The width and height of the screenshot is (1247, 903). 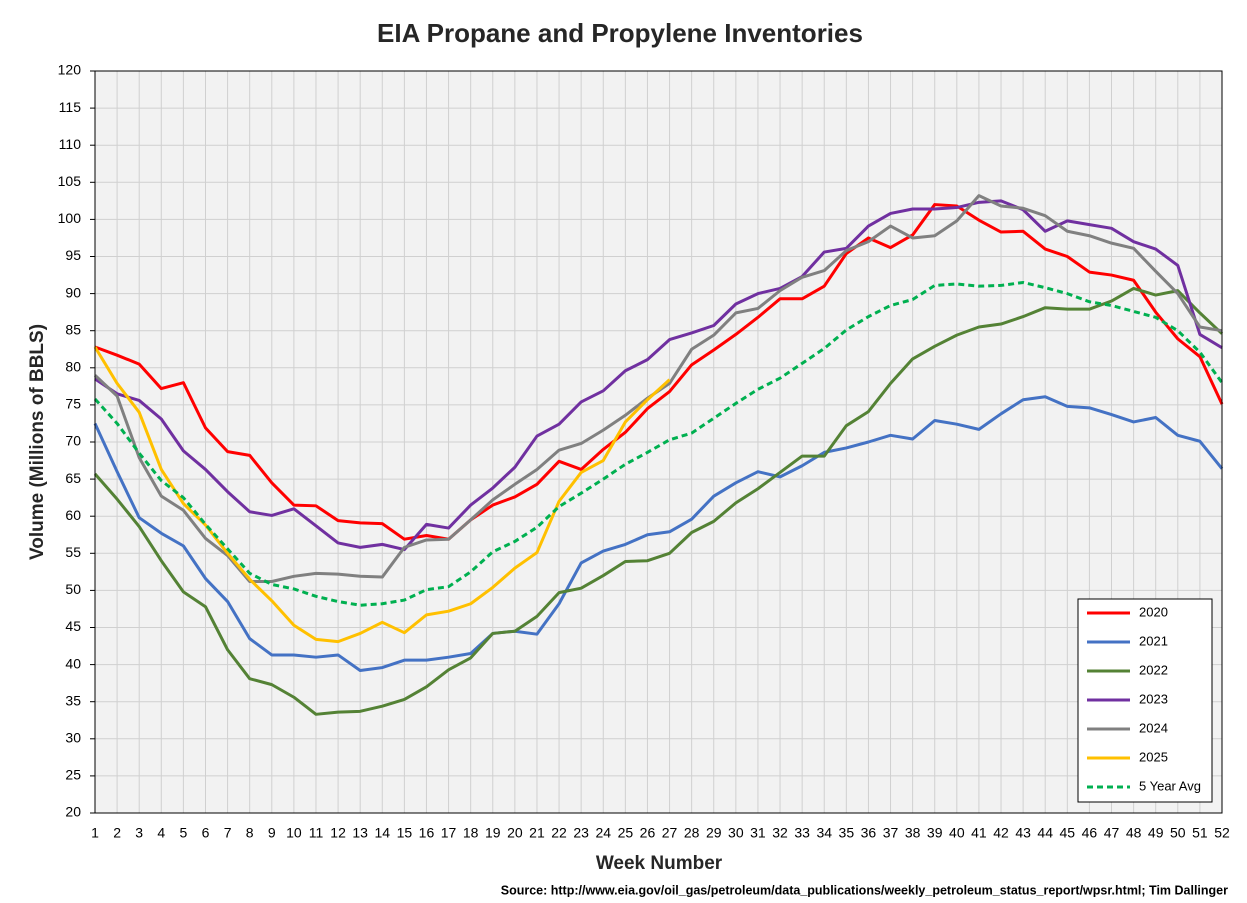 I want to click on x-tick-label: 47, so click(x=1112, y=833).